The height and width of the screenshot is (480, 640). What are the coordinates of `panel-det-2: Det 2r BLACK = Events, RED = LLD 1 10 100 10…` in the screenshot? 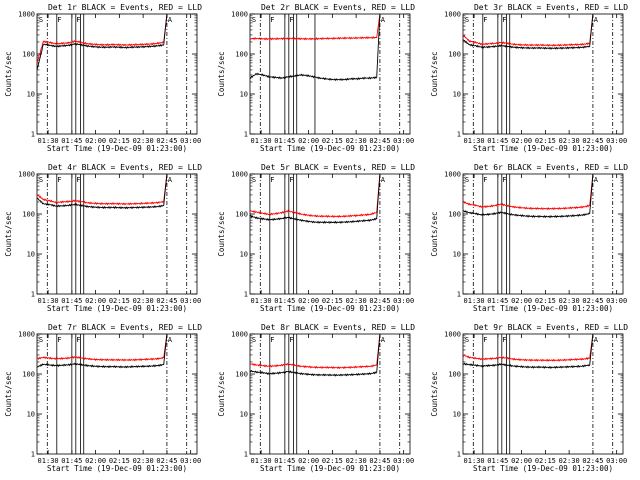 It's located at (316, 78).